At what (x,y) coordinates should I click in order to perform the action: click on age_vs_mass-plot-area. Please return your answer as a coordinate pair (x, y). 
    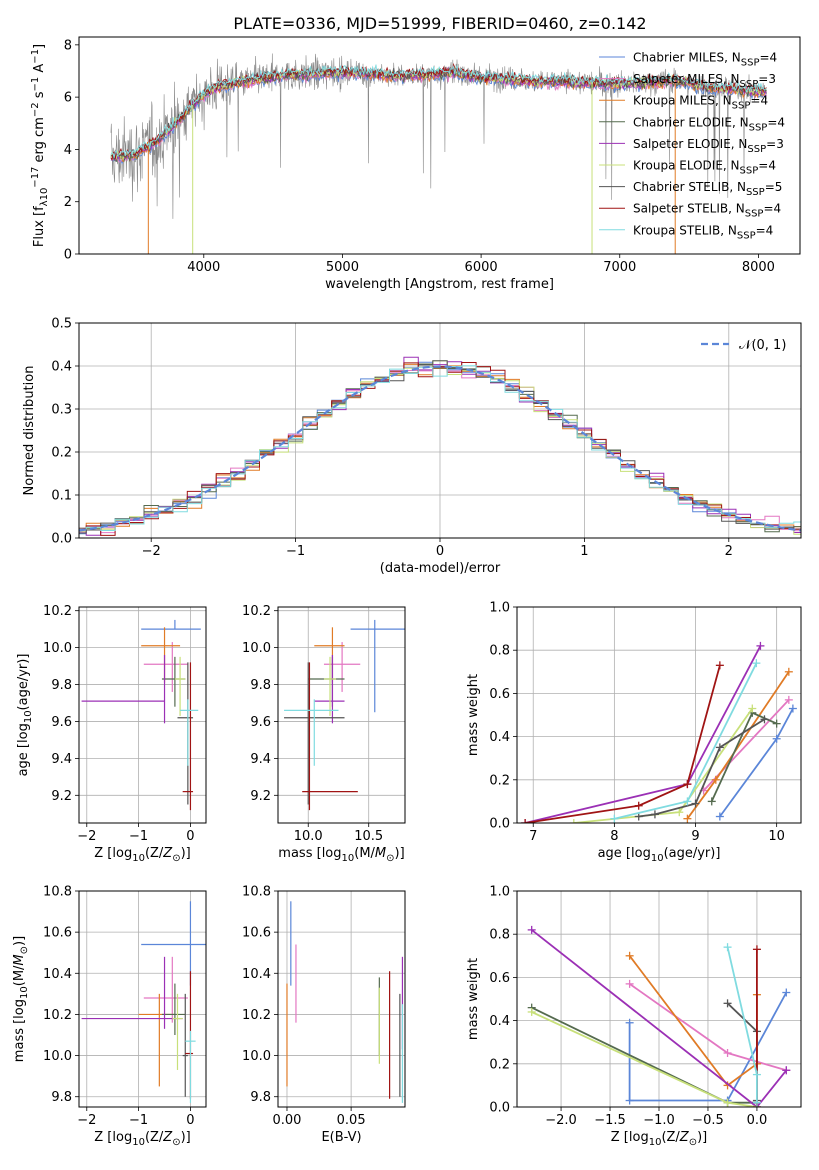
    Looking at the image, I should click on (344, 715).